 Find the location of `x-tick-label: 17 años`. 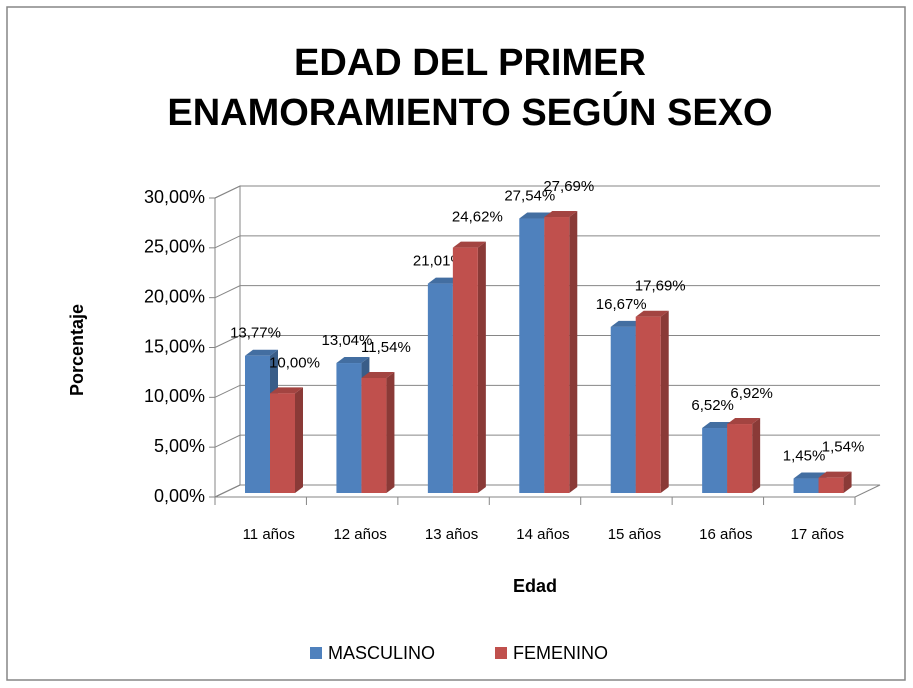

x-tick-label: 17 años is located at coordinates (817, 534).